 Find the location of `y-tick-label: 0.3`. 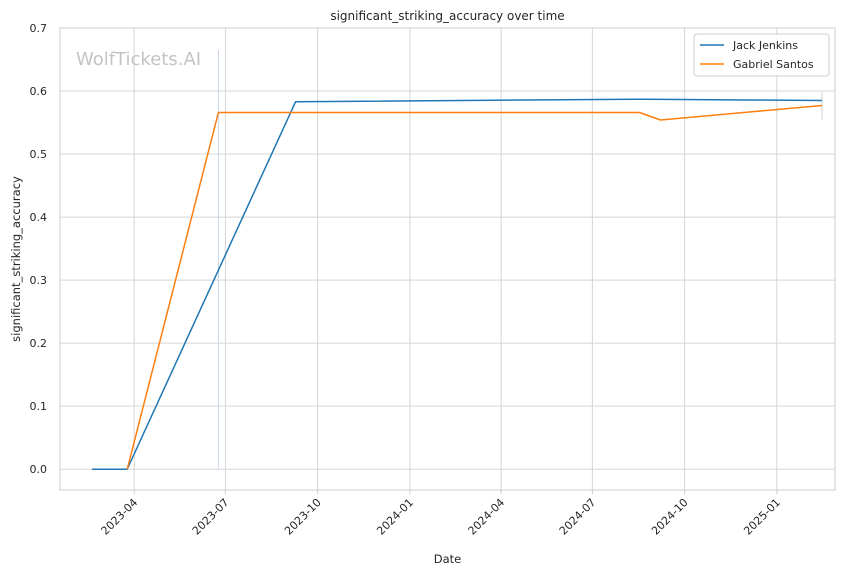

y-tick-label: 0.3 is located at coordinates (39, 280).